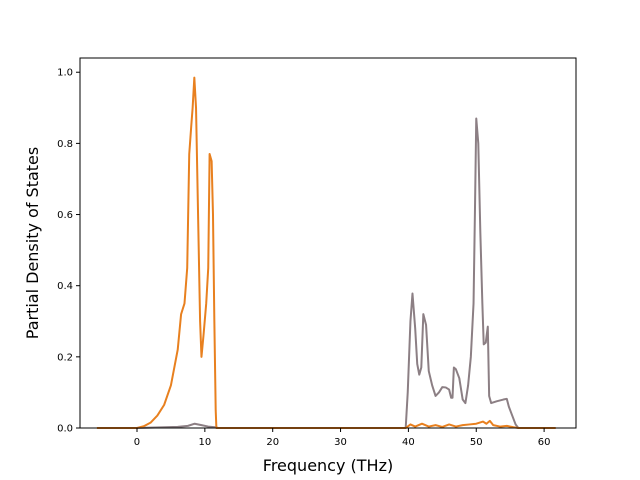 Image resolution: width=640 pixels, height=480 pixels. I want to click on y-axis-label: Partial Density of States, so click(32, 243).